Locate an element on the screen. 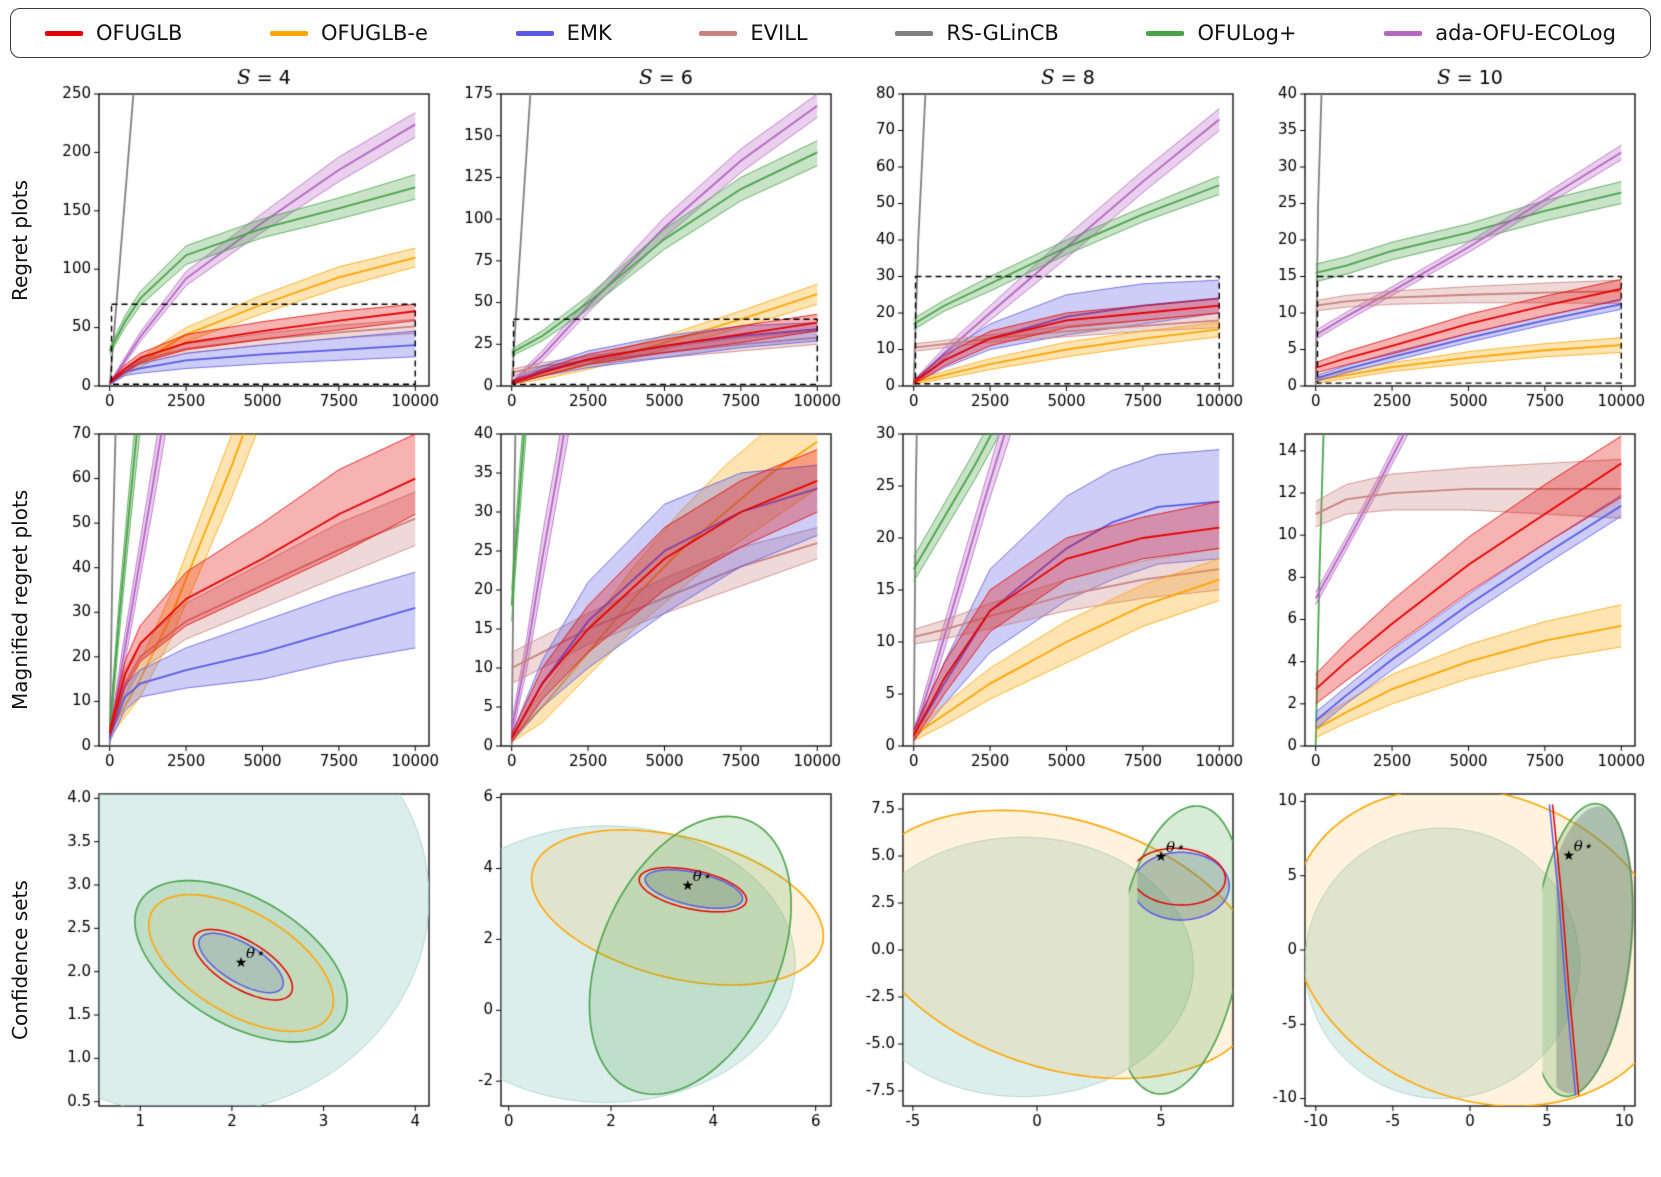 The image size is (1661, 1177). legend-item-evill: EVILL is located at coordinates (753, 33).